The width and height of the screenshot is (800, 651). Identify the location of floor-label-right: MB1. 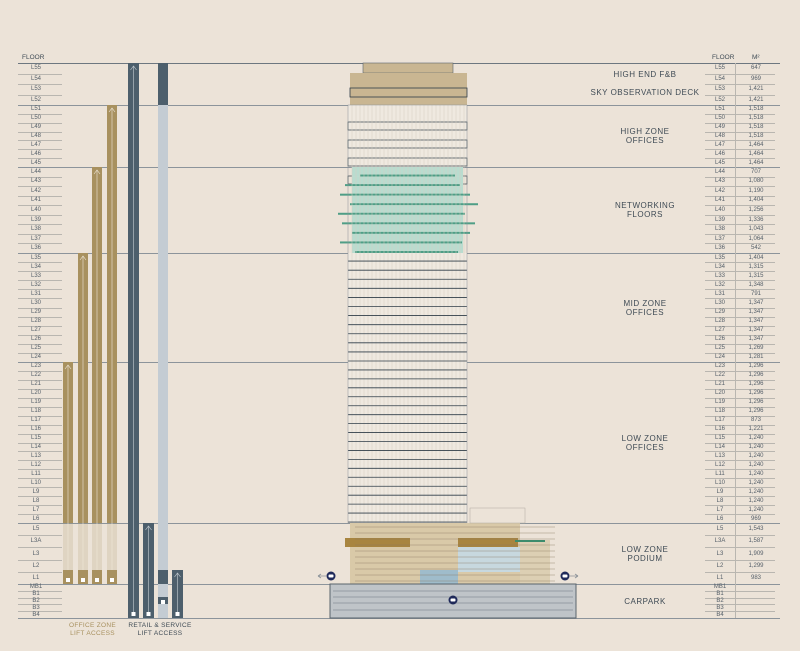
(720, 587).